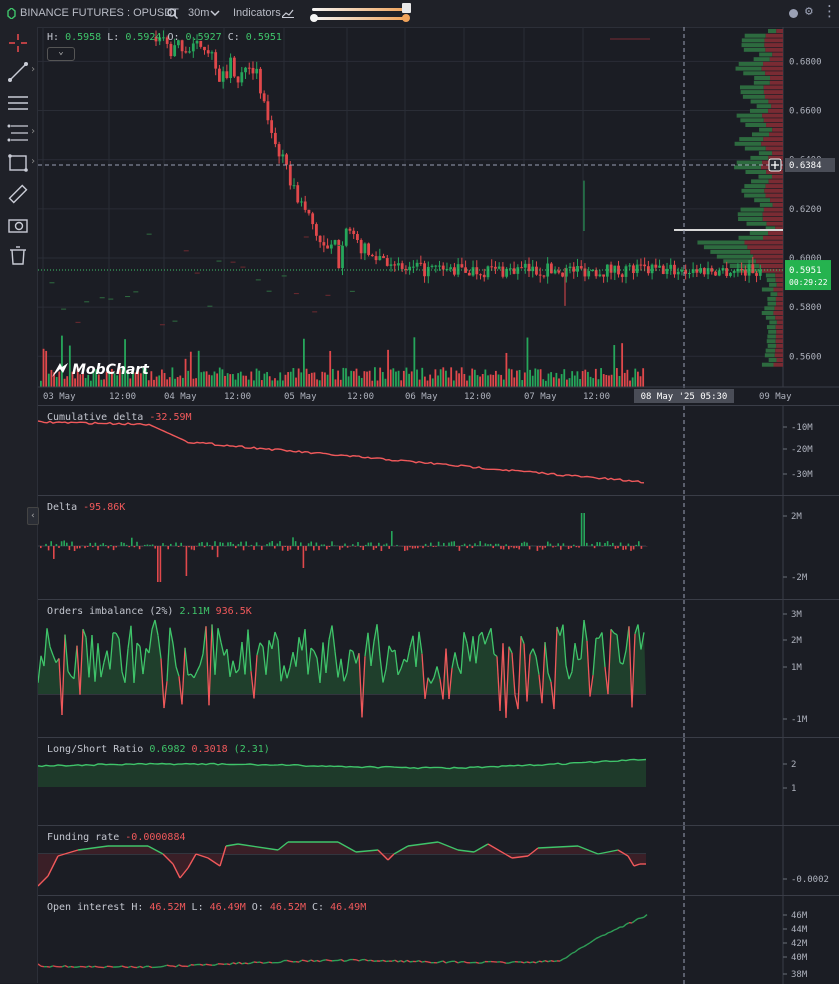 The height and width of the screenshot is (984, 839). Describe the element at coordinates (18, 255) in the screenshot. I see `trash-icon` at that location.